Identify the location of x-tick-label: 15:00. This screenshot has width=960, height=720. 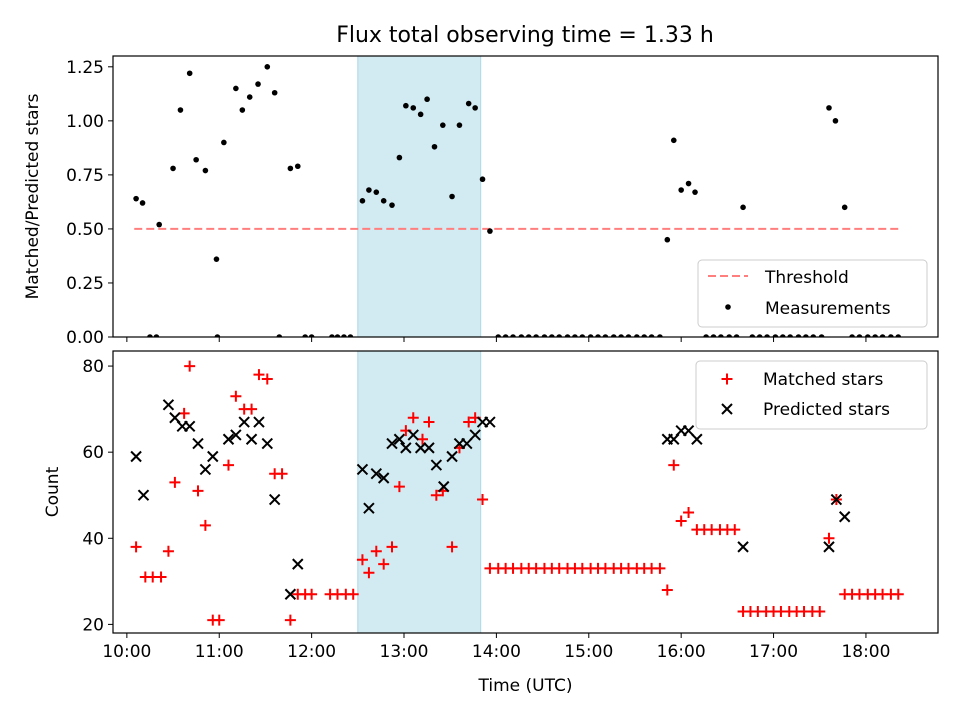
(588, 652).